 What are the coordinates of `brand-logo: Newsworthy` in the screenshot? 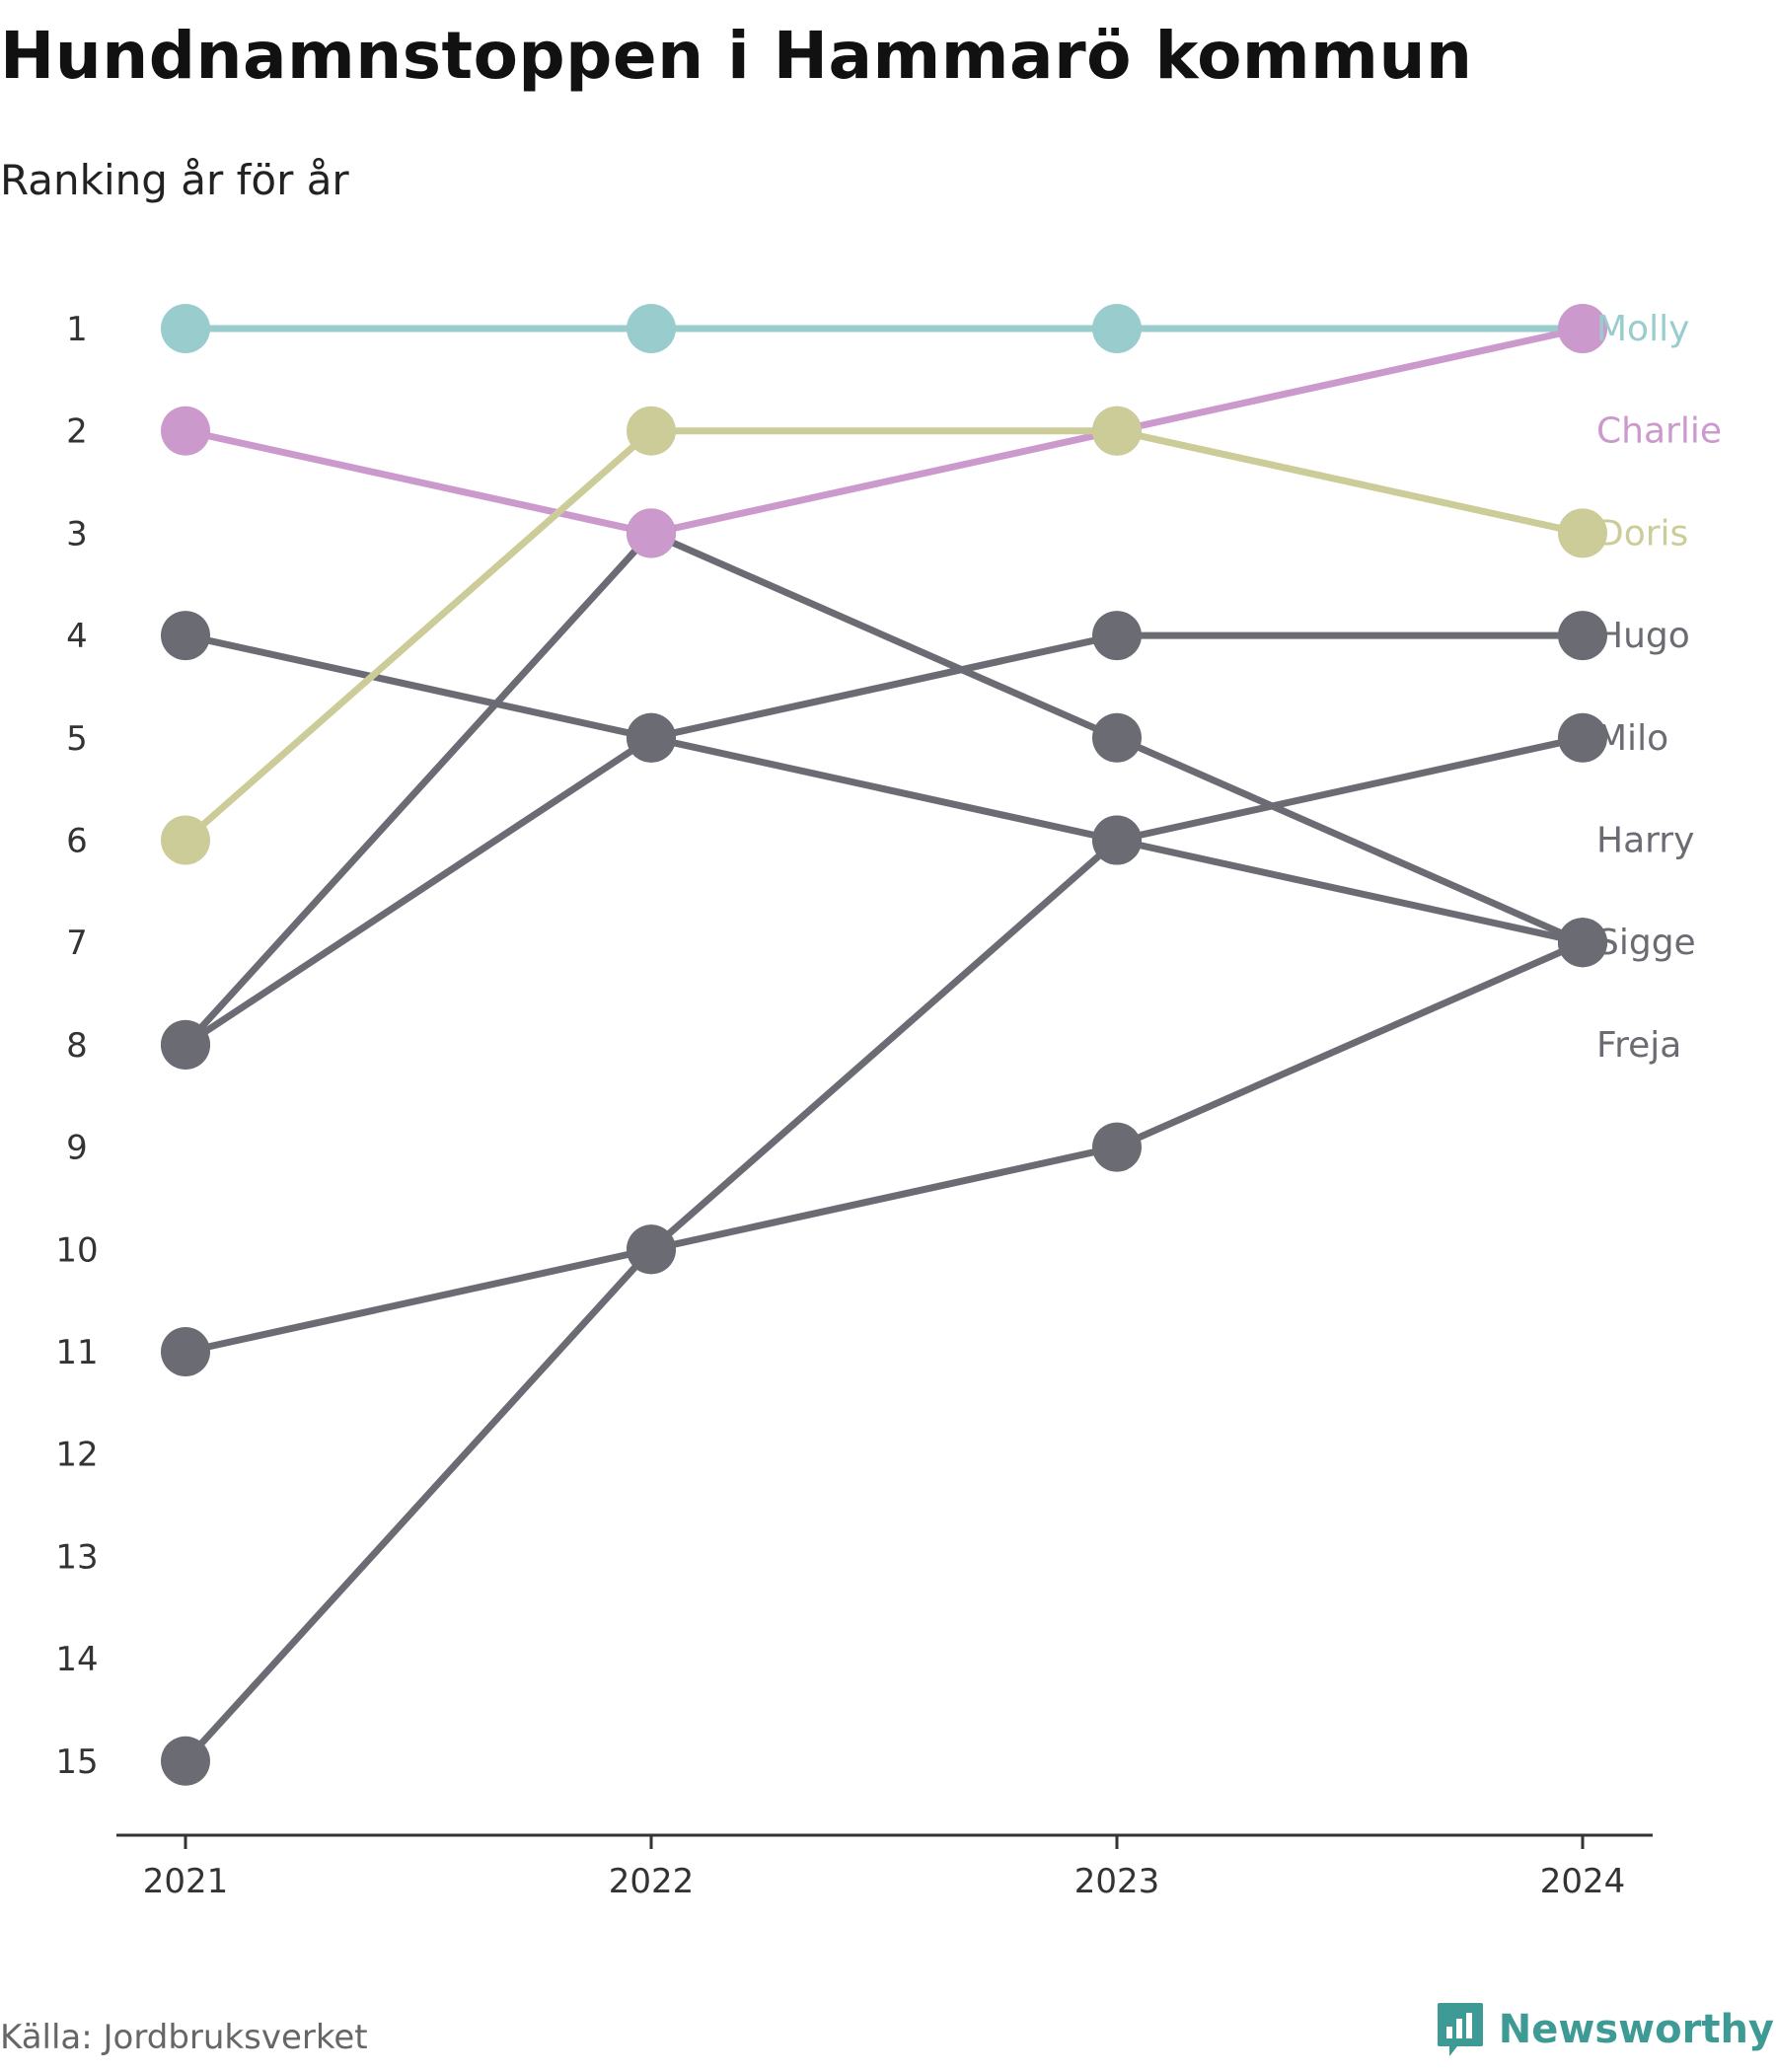 It's located at (1605, 2030).